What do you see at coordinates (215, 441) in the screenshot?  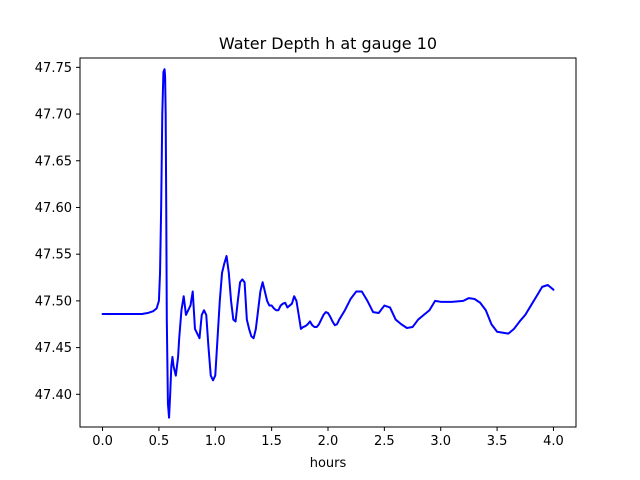 I see `x-tick-label: 1.0` at bounding box center [215, 441].